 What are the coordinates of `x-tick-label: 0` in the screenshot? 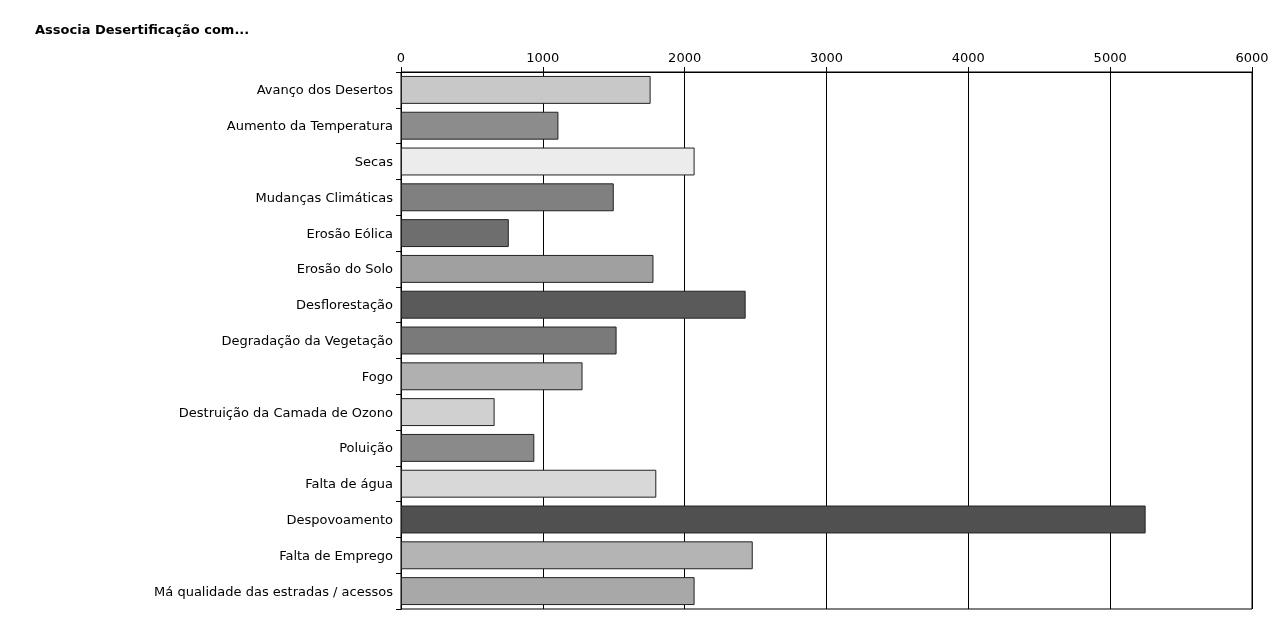 It's located at (401, 57).